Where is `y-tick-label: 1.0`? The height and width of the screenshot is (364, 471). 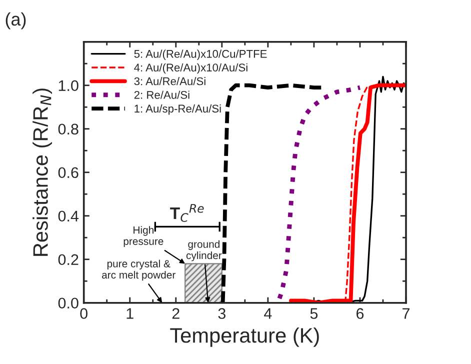
y-tick-label: 1.0 is located at coordinates (68, 86).